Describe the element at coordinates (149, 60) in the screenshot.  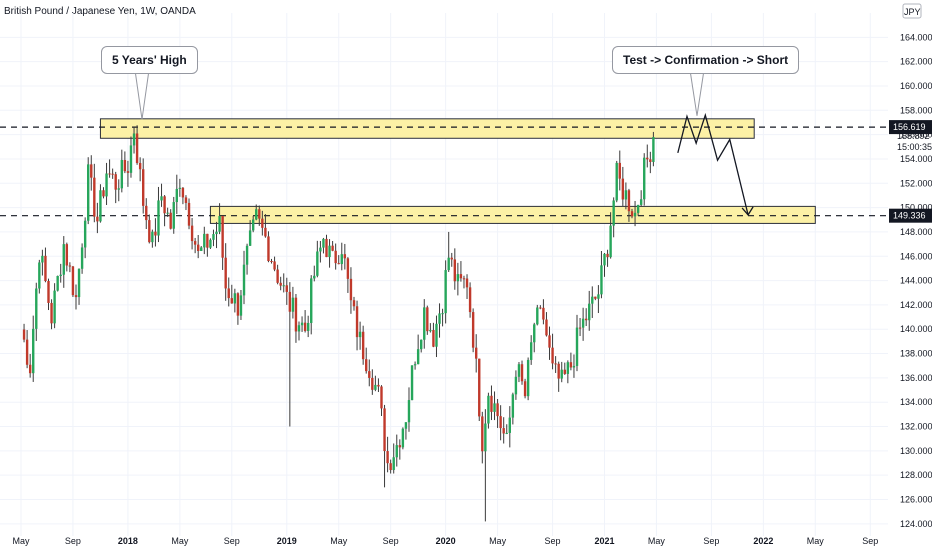
I see `five-year-high-callout: 5 Years' High` at that location.